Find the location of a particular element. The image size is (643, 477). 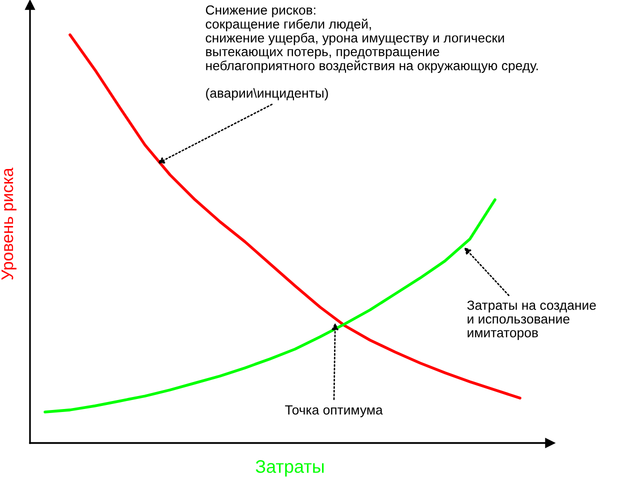

annotation: Снижение рисков: сокращение гибели людей, снижение ущерба, урона имуществу и логически вытекающих потерь, предотвращение неблагоприятного воздействия на окружающую среду. (аварии\инциденты) is located at coordinates (372, 52).